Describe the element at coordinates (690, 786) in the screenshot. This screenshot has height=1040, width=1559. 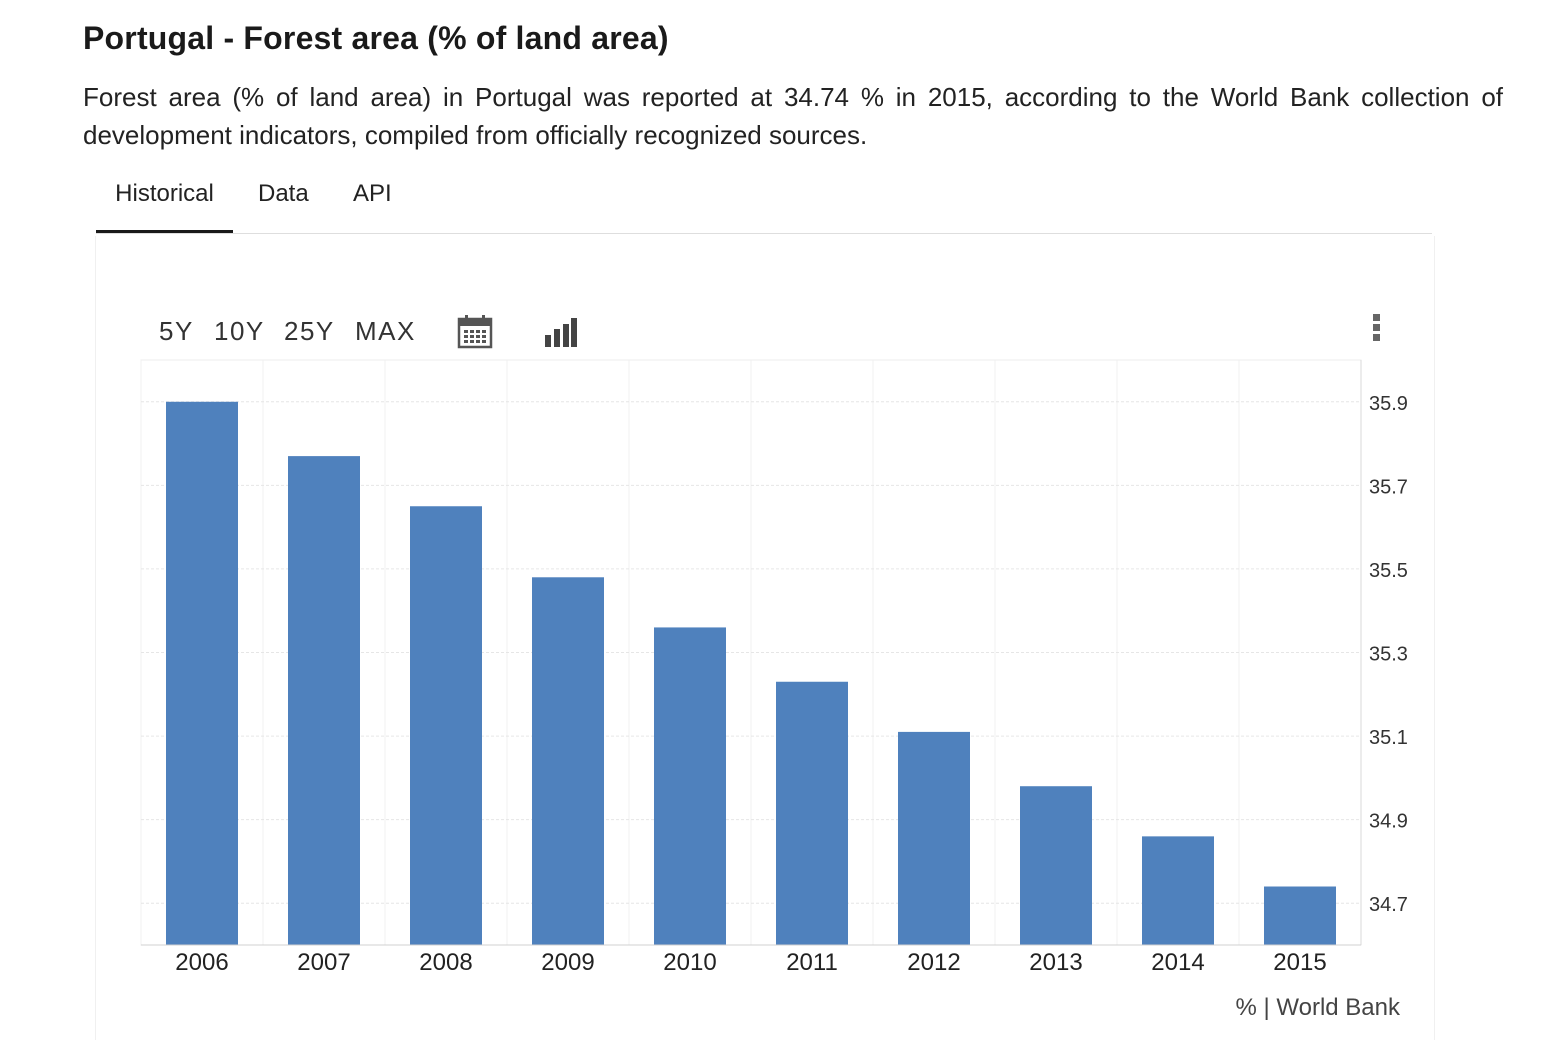
I see `bar-2010` at that location.